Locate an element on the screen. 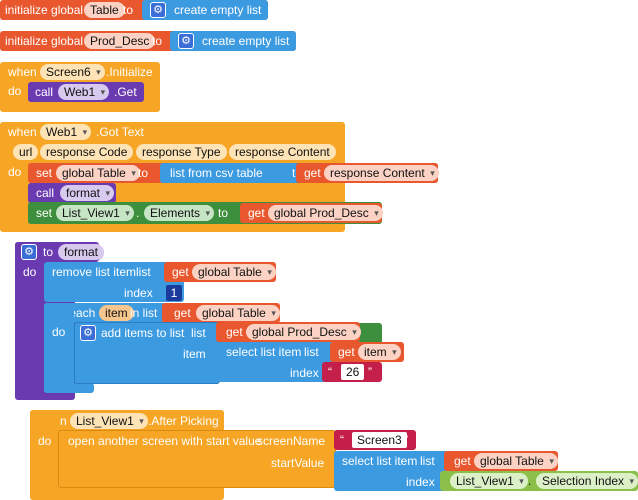  global-var-name-table: Table is located at coordinates (104, 10).